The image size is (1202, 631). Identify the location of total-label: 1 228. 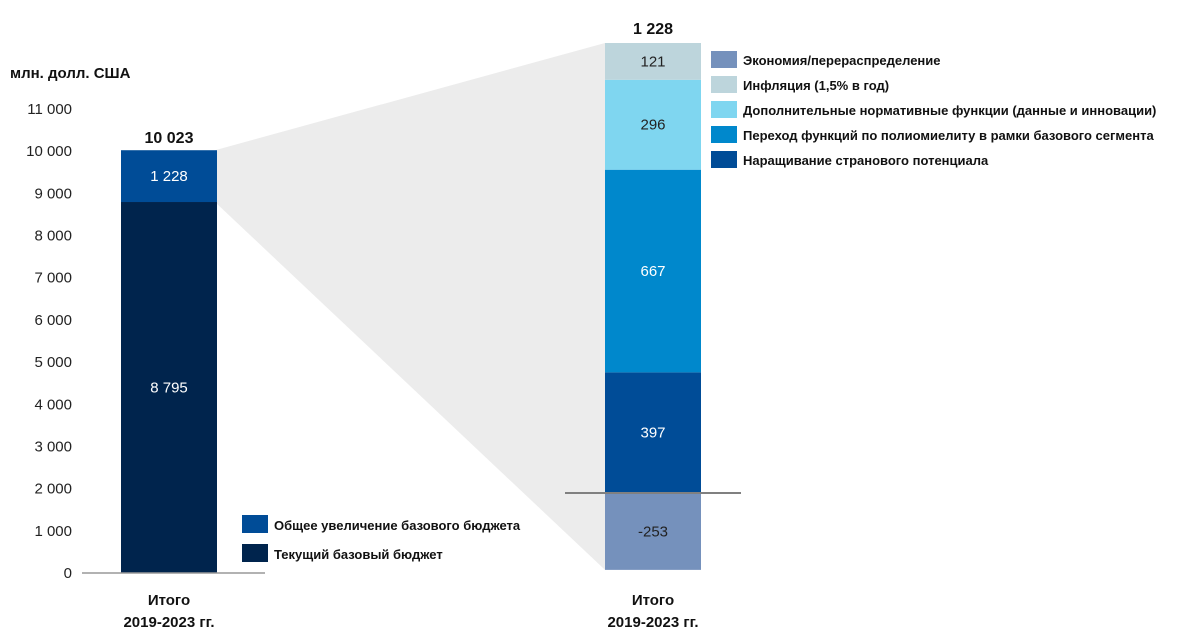
(653, 29).